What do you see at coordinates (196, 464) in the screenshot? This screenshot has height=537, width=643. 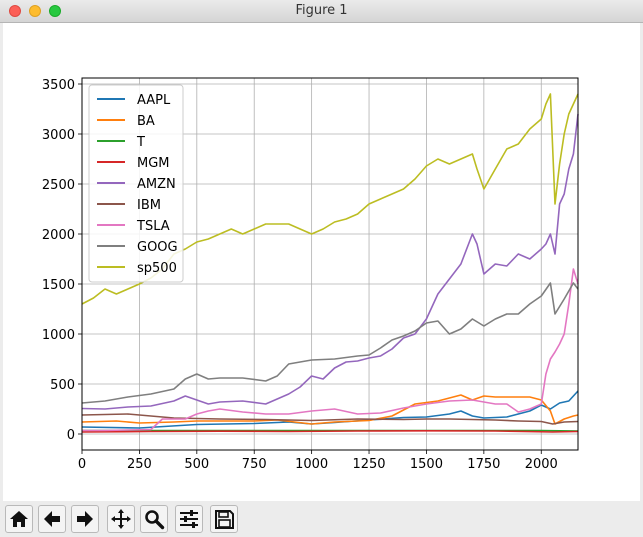 I see `x-tick-label: 500` at bounding box center [196, 464].